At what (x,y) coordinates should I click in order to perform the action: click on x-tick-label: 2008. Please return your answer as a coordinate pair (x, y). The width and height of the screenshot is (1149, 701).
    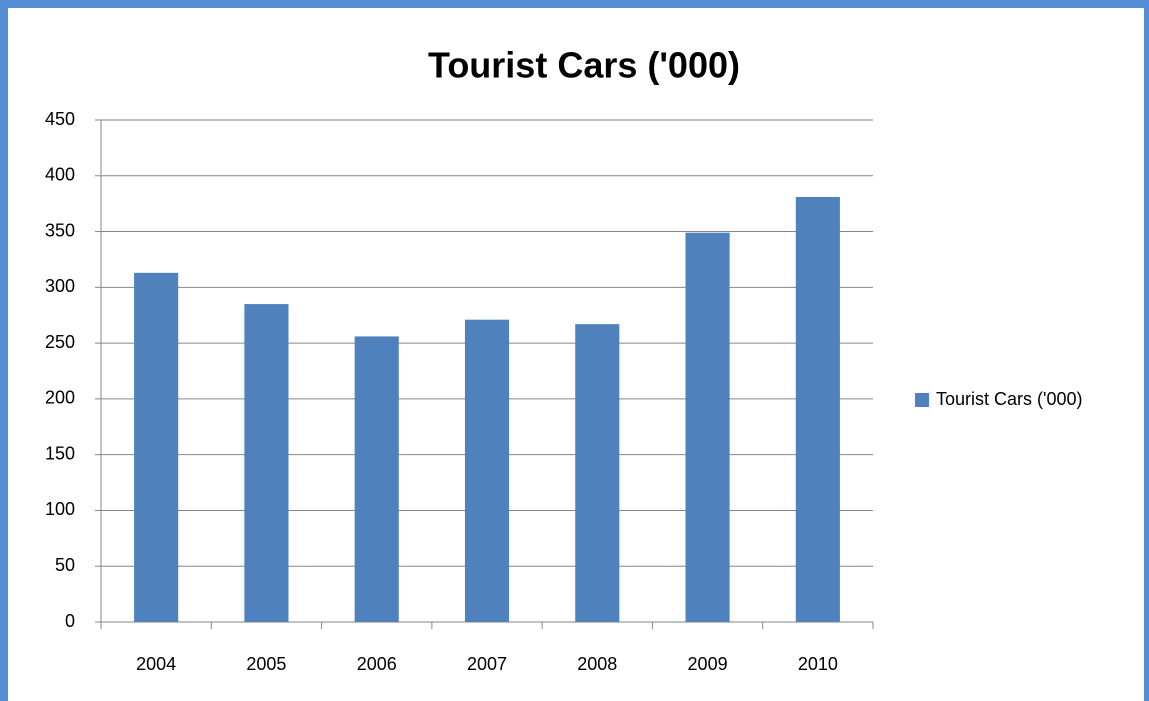
    Looking at the image, I should click on (597, 664).